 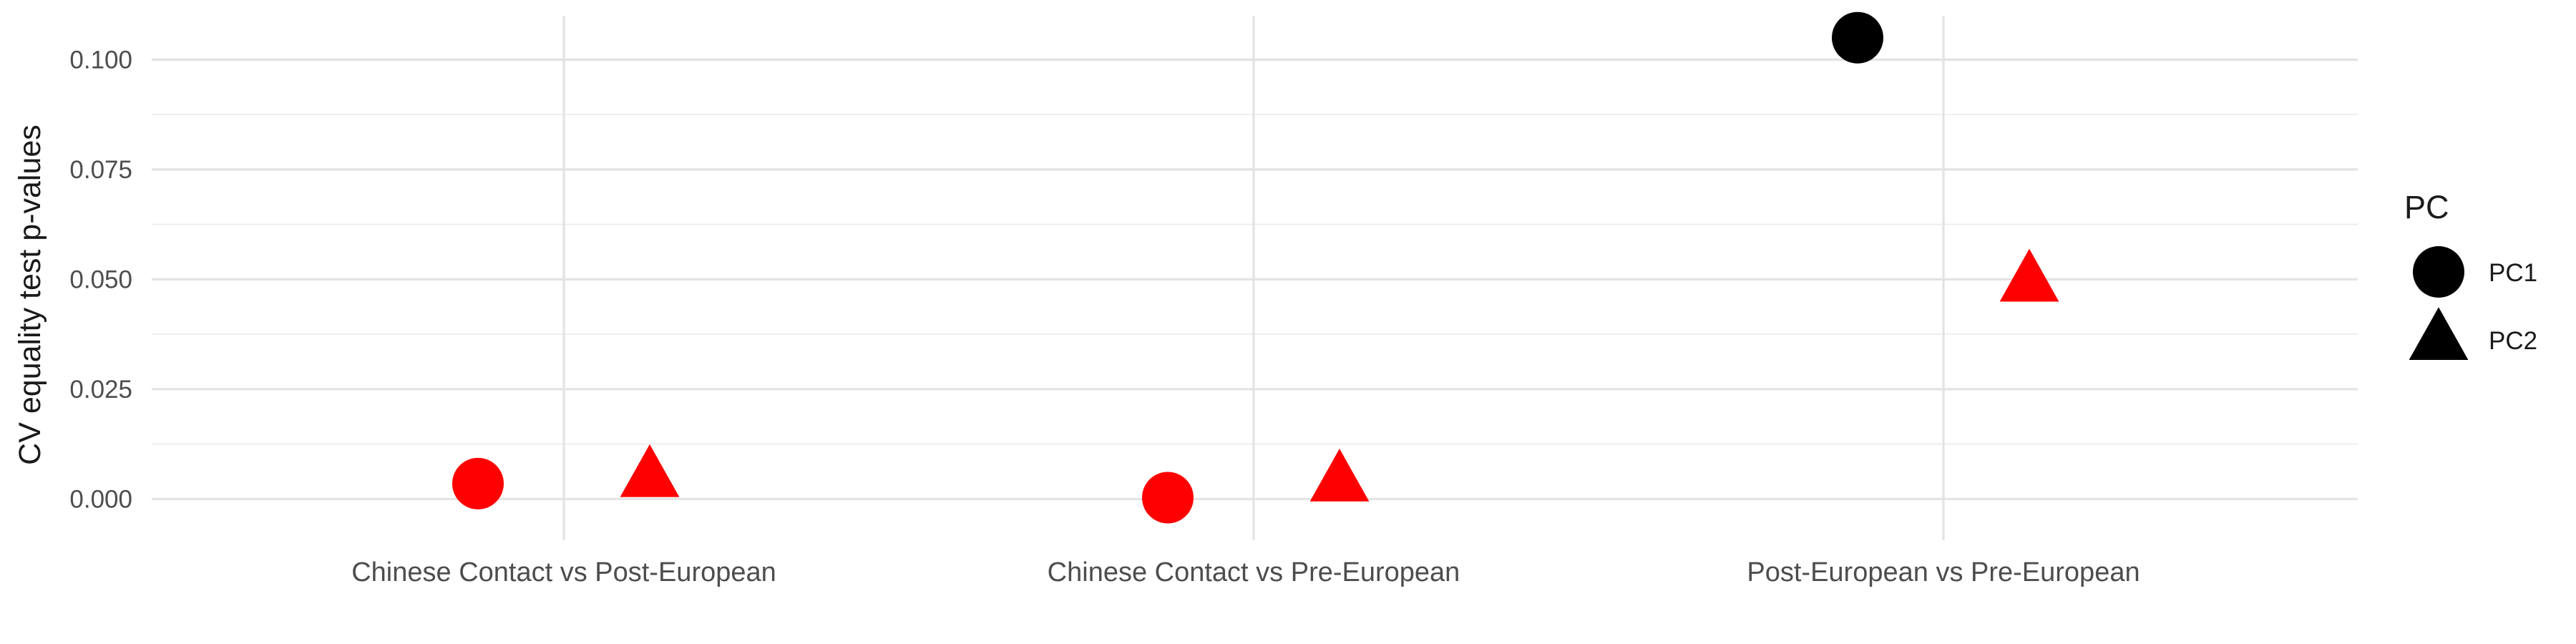 What do you see at coordinates (100, 390) in the screenshot?
I see `y-tick-label: 0.025` at bounding box center [100, 390].